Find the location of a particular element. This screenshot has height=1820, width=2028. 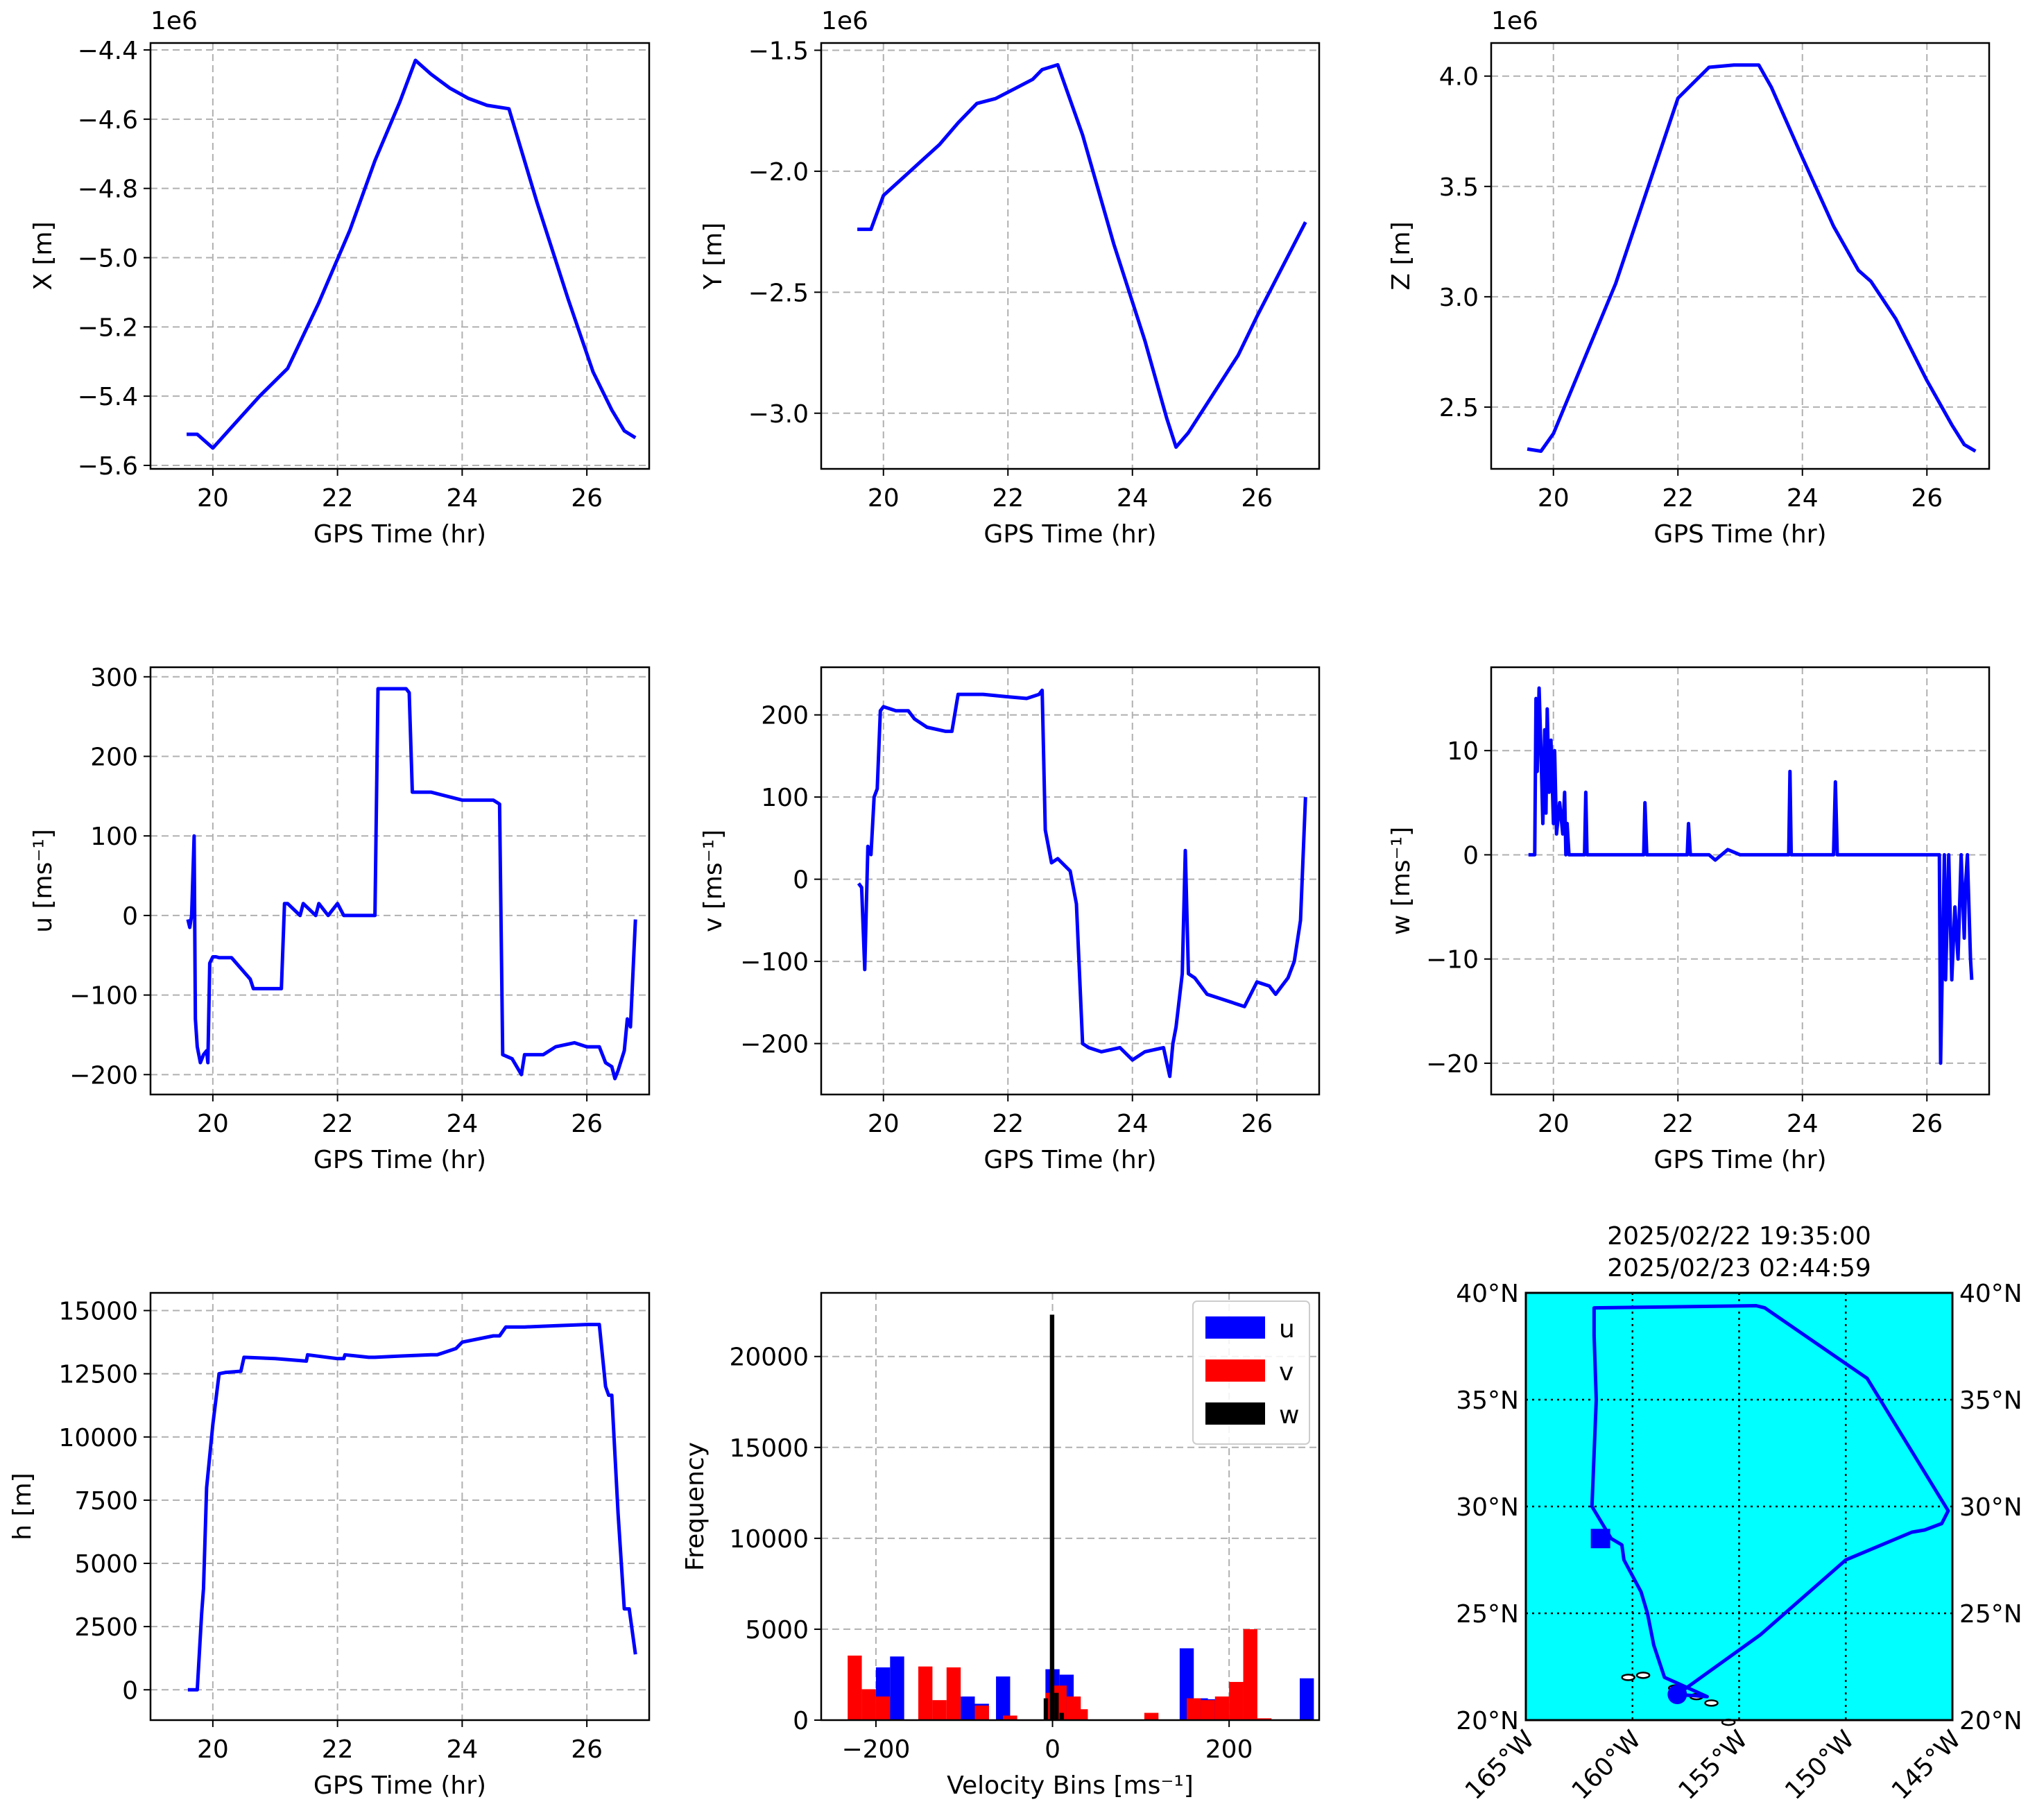

y-axis-label: Z [m] is located at coordinates (1401, 255).